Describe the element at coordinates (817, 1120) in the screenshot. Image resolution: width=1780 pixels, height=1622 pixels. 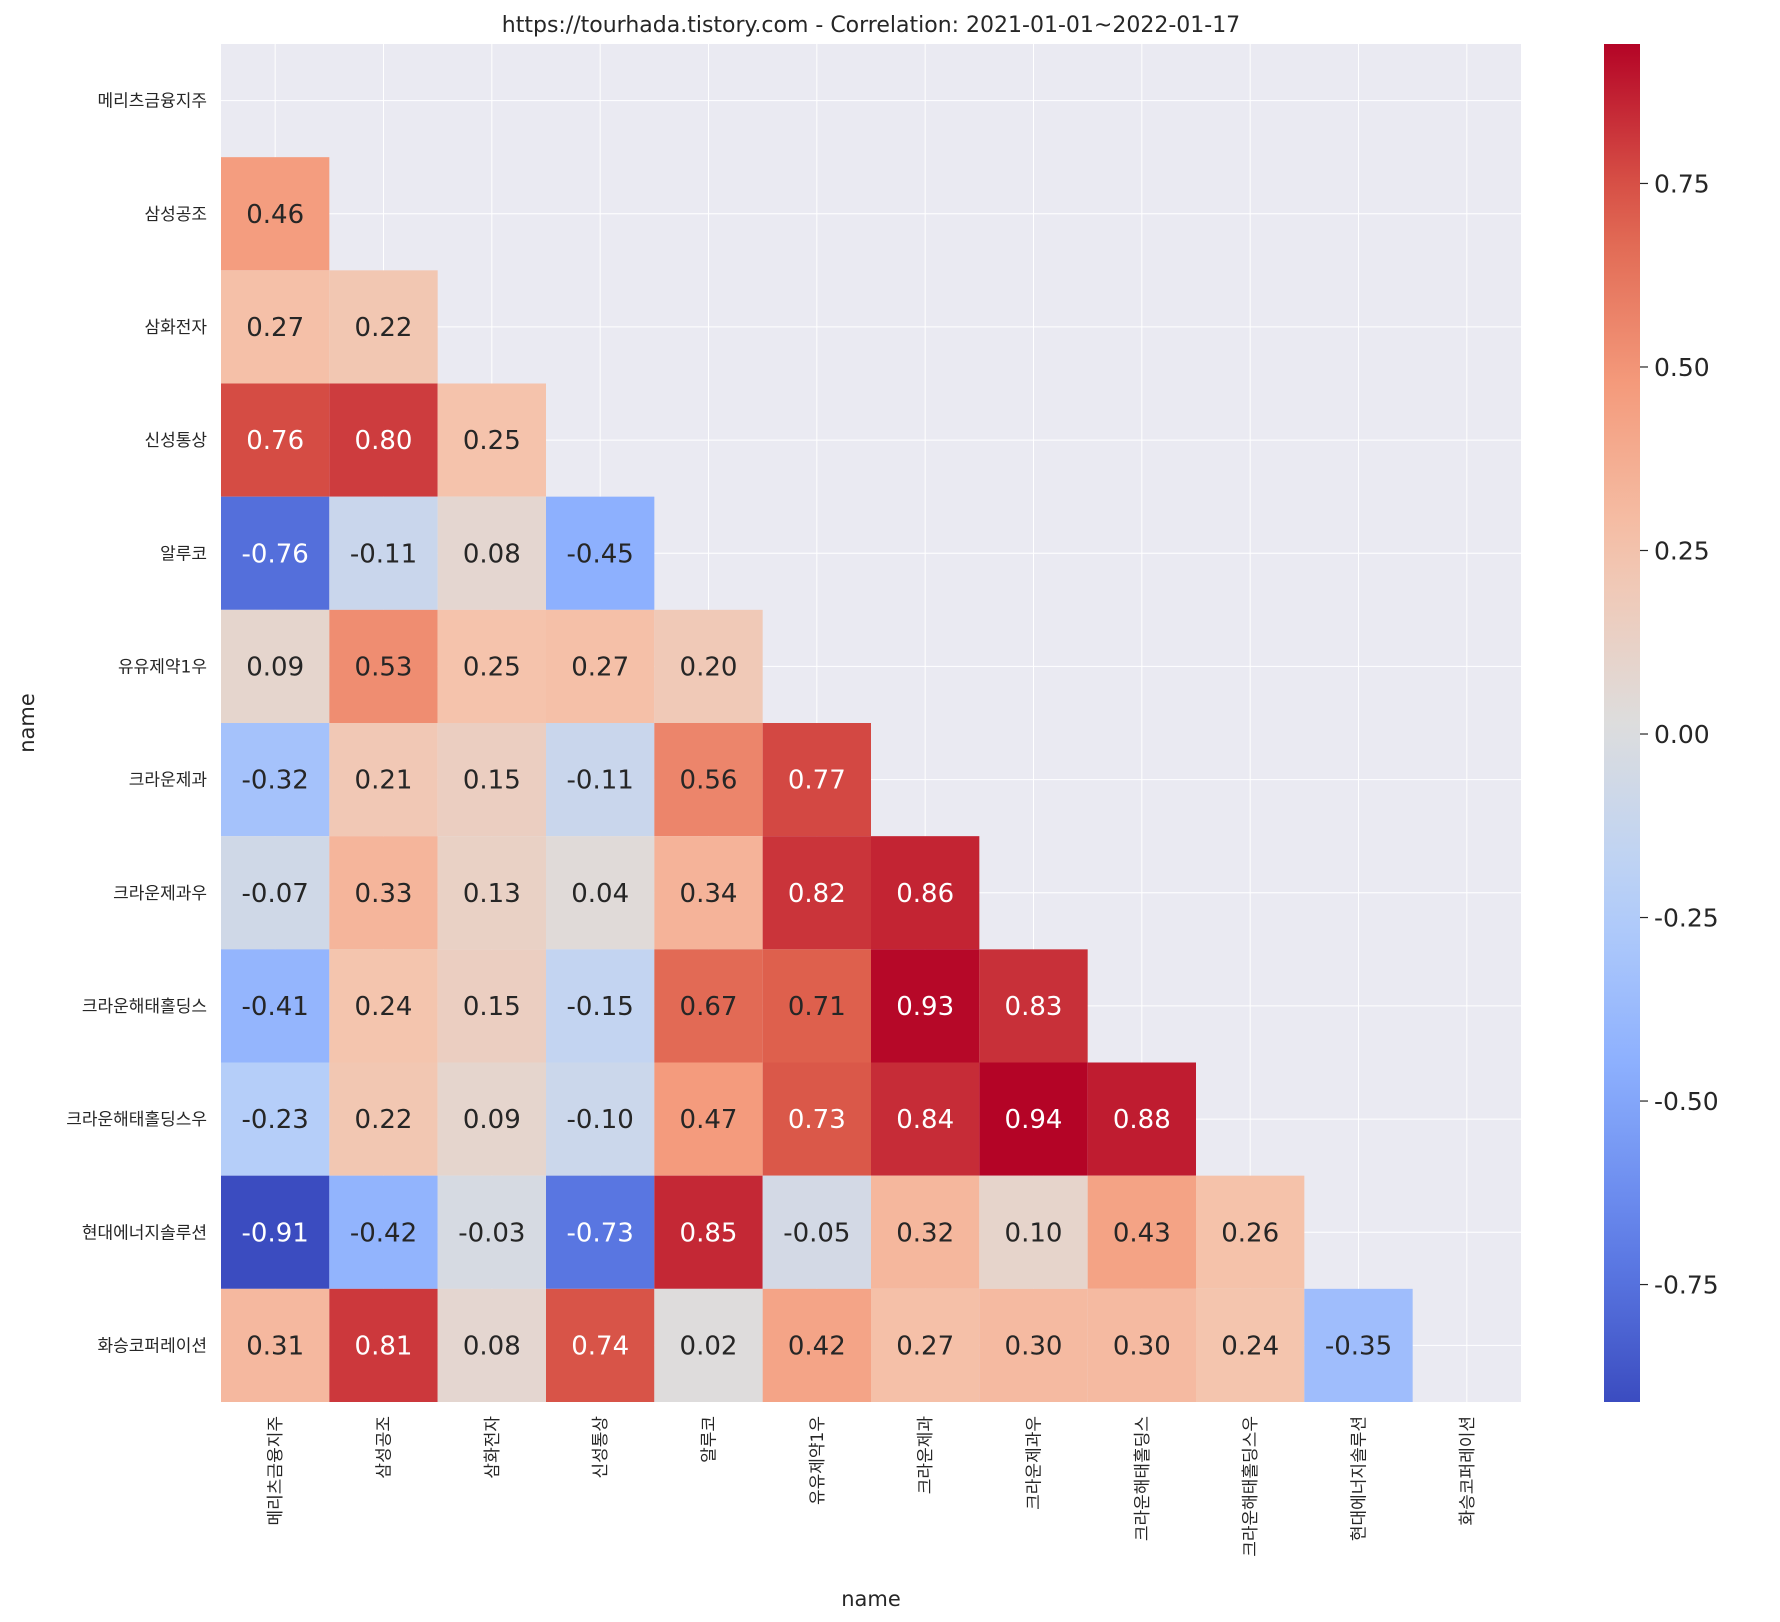
I see `cell-value-label: 0.73` at that location.